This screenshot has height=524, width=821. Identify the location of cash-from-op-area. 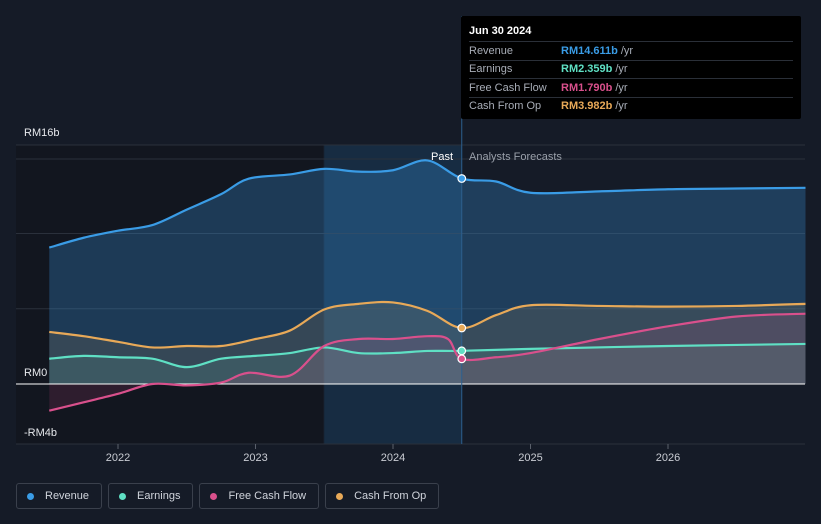
(427, 342).